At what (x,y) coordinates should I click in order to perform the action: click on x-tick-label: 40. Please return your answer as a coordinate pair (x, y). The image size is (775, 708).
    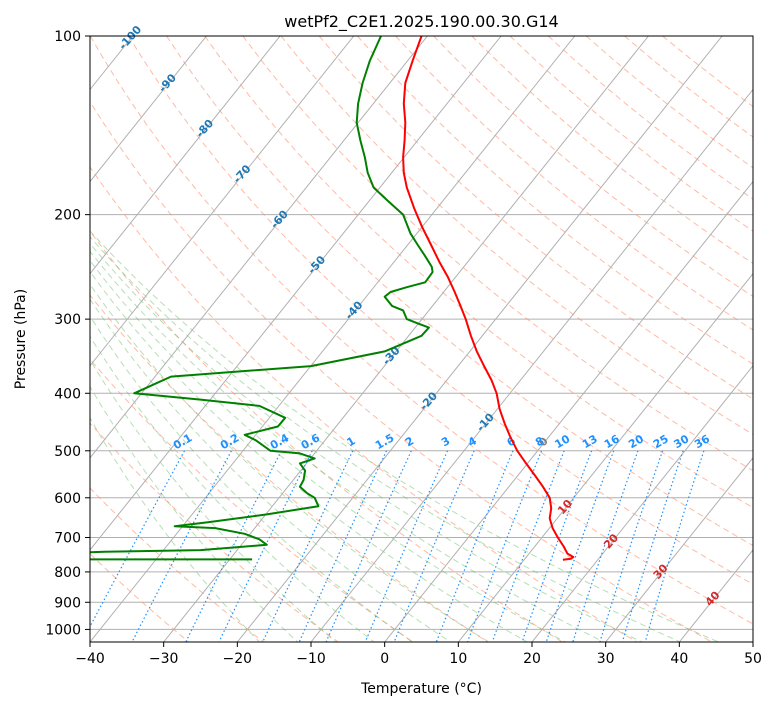
    Looking at the image, I should click on (679, 659).